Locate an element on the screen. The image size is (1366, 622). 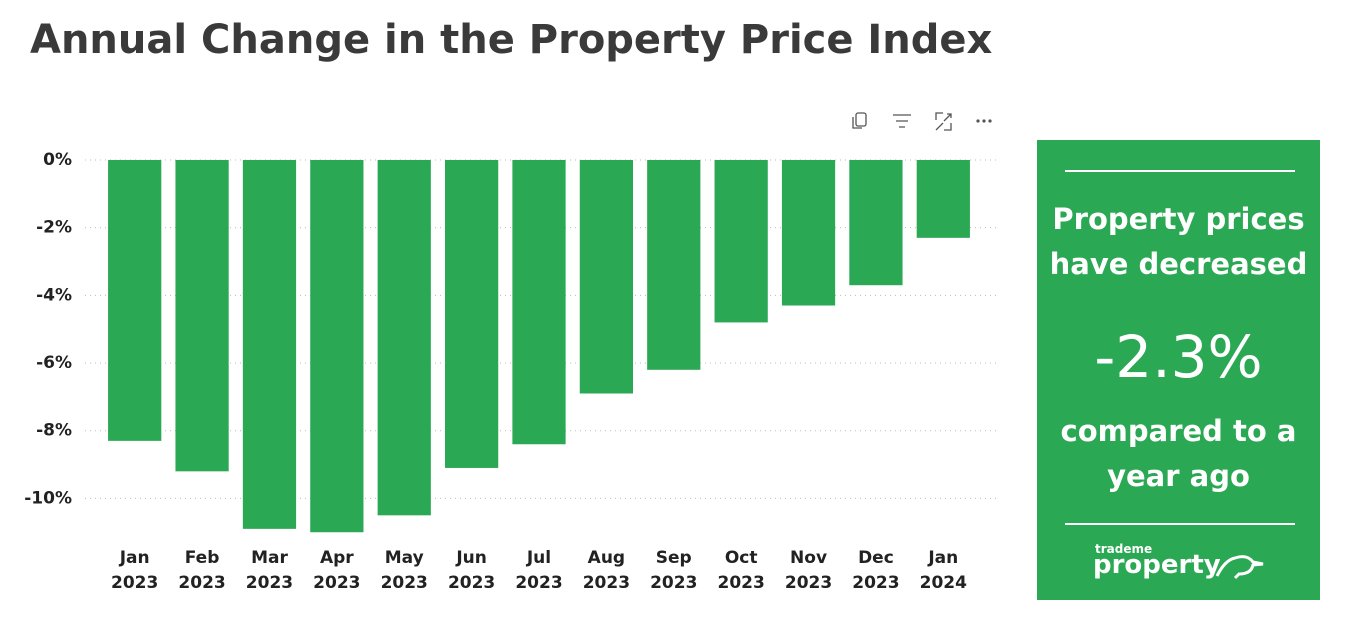
y-tick-label: -2% is located at coordinates (54, 228).